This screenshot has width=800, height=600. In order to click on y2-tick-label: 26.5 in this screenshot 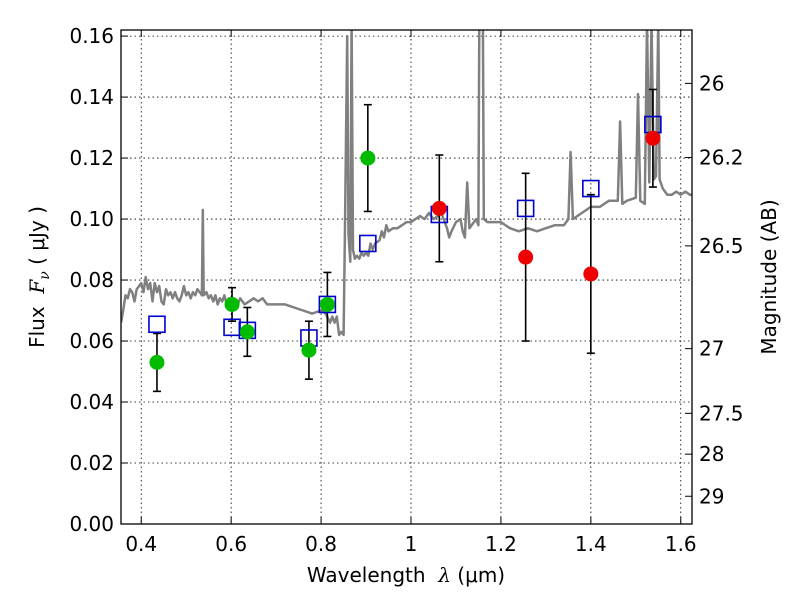, I will do `click(721, 246)`.